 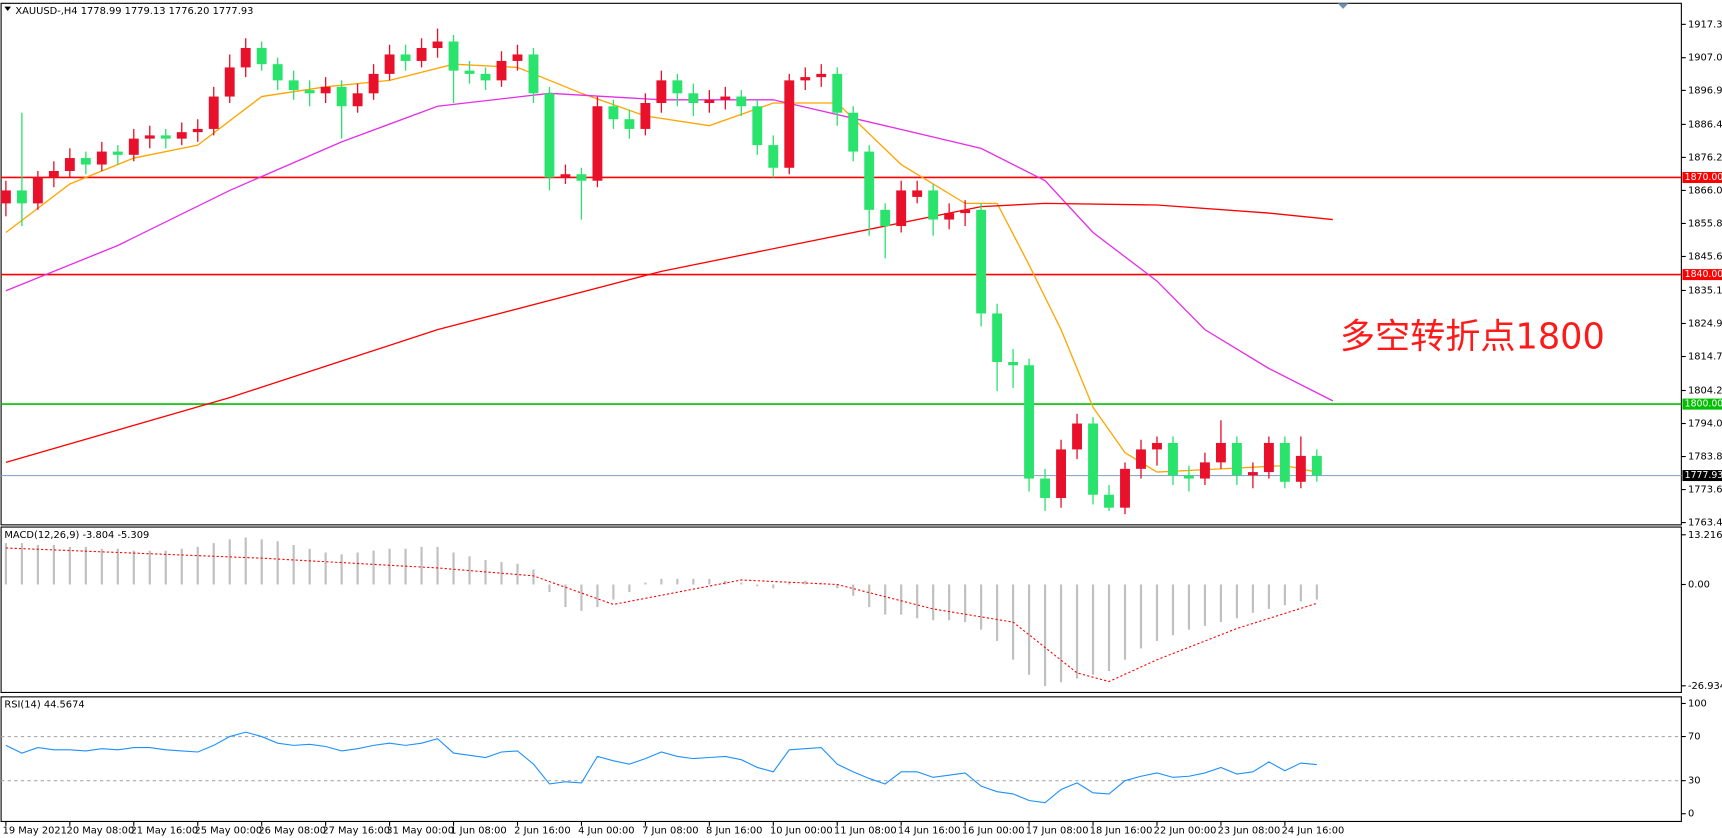 I want to click on x-tick-label: 16 Jun 00:00, so click(x=993, y=830).